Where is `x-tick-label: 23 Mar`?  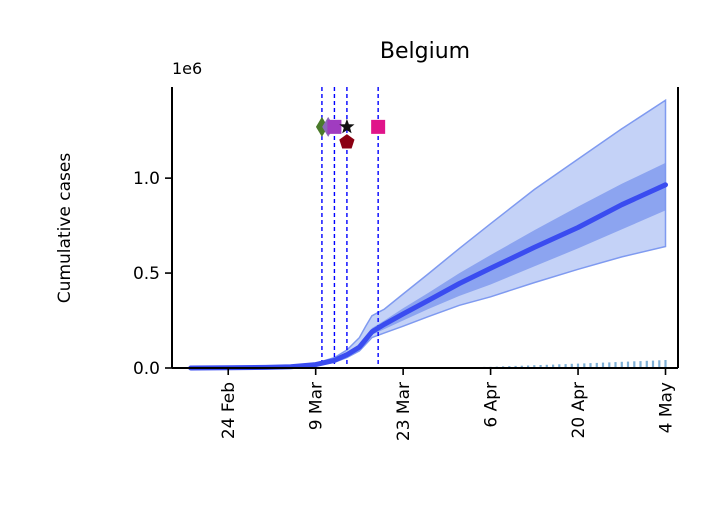
x-tick-label: 23 Mar is located at coordinates (404, 411).